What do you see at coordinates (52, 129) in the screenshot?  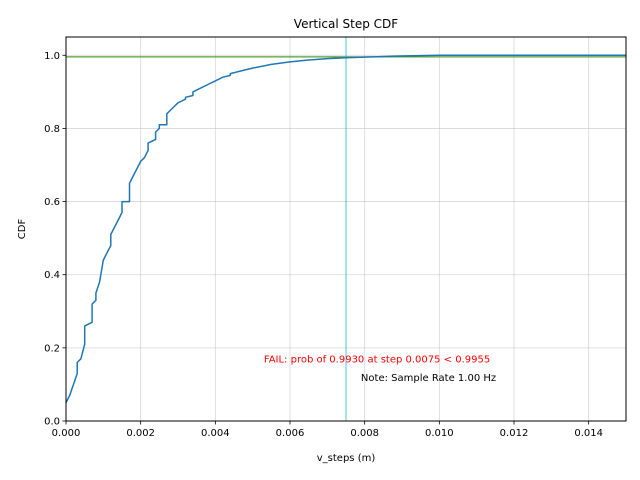 I see `y-tick-label: 0.8` at bounding box center [52, 129].